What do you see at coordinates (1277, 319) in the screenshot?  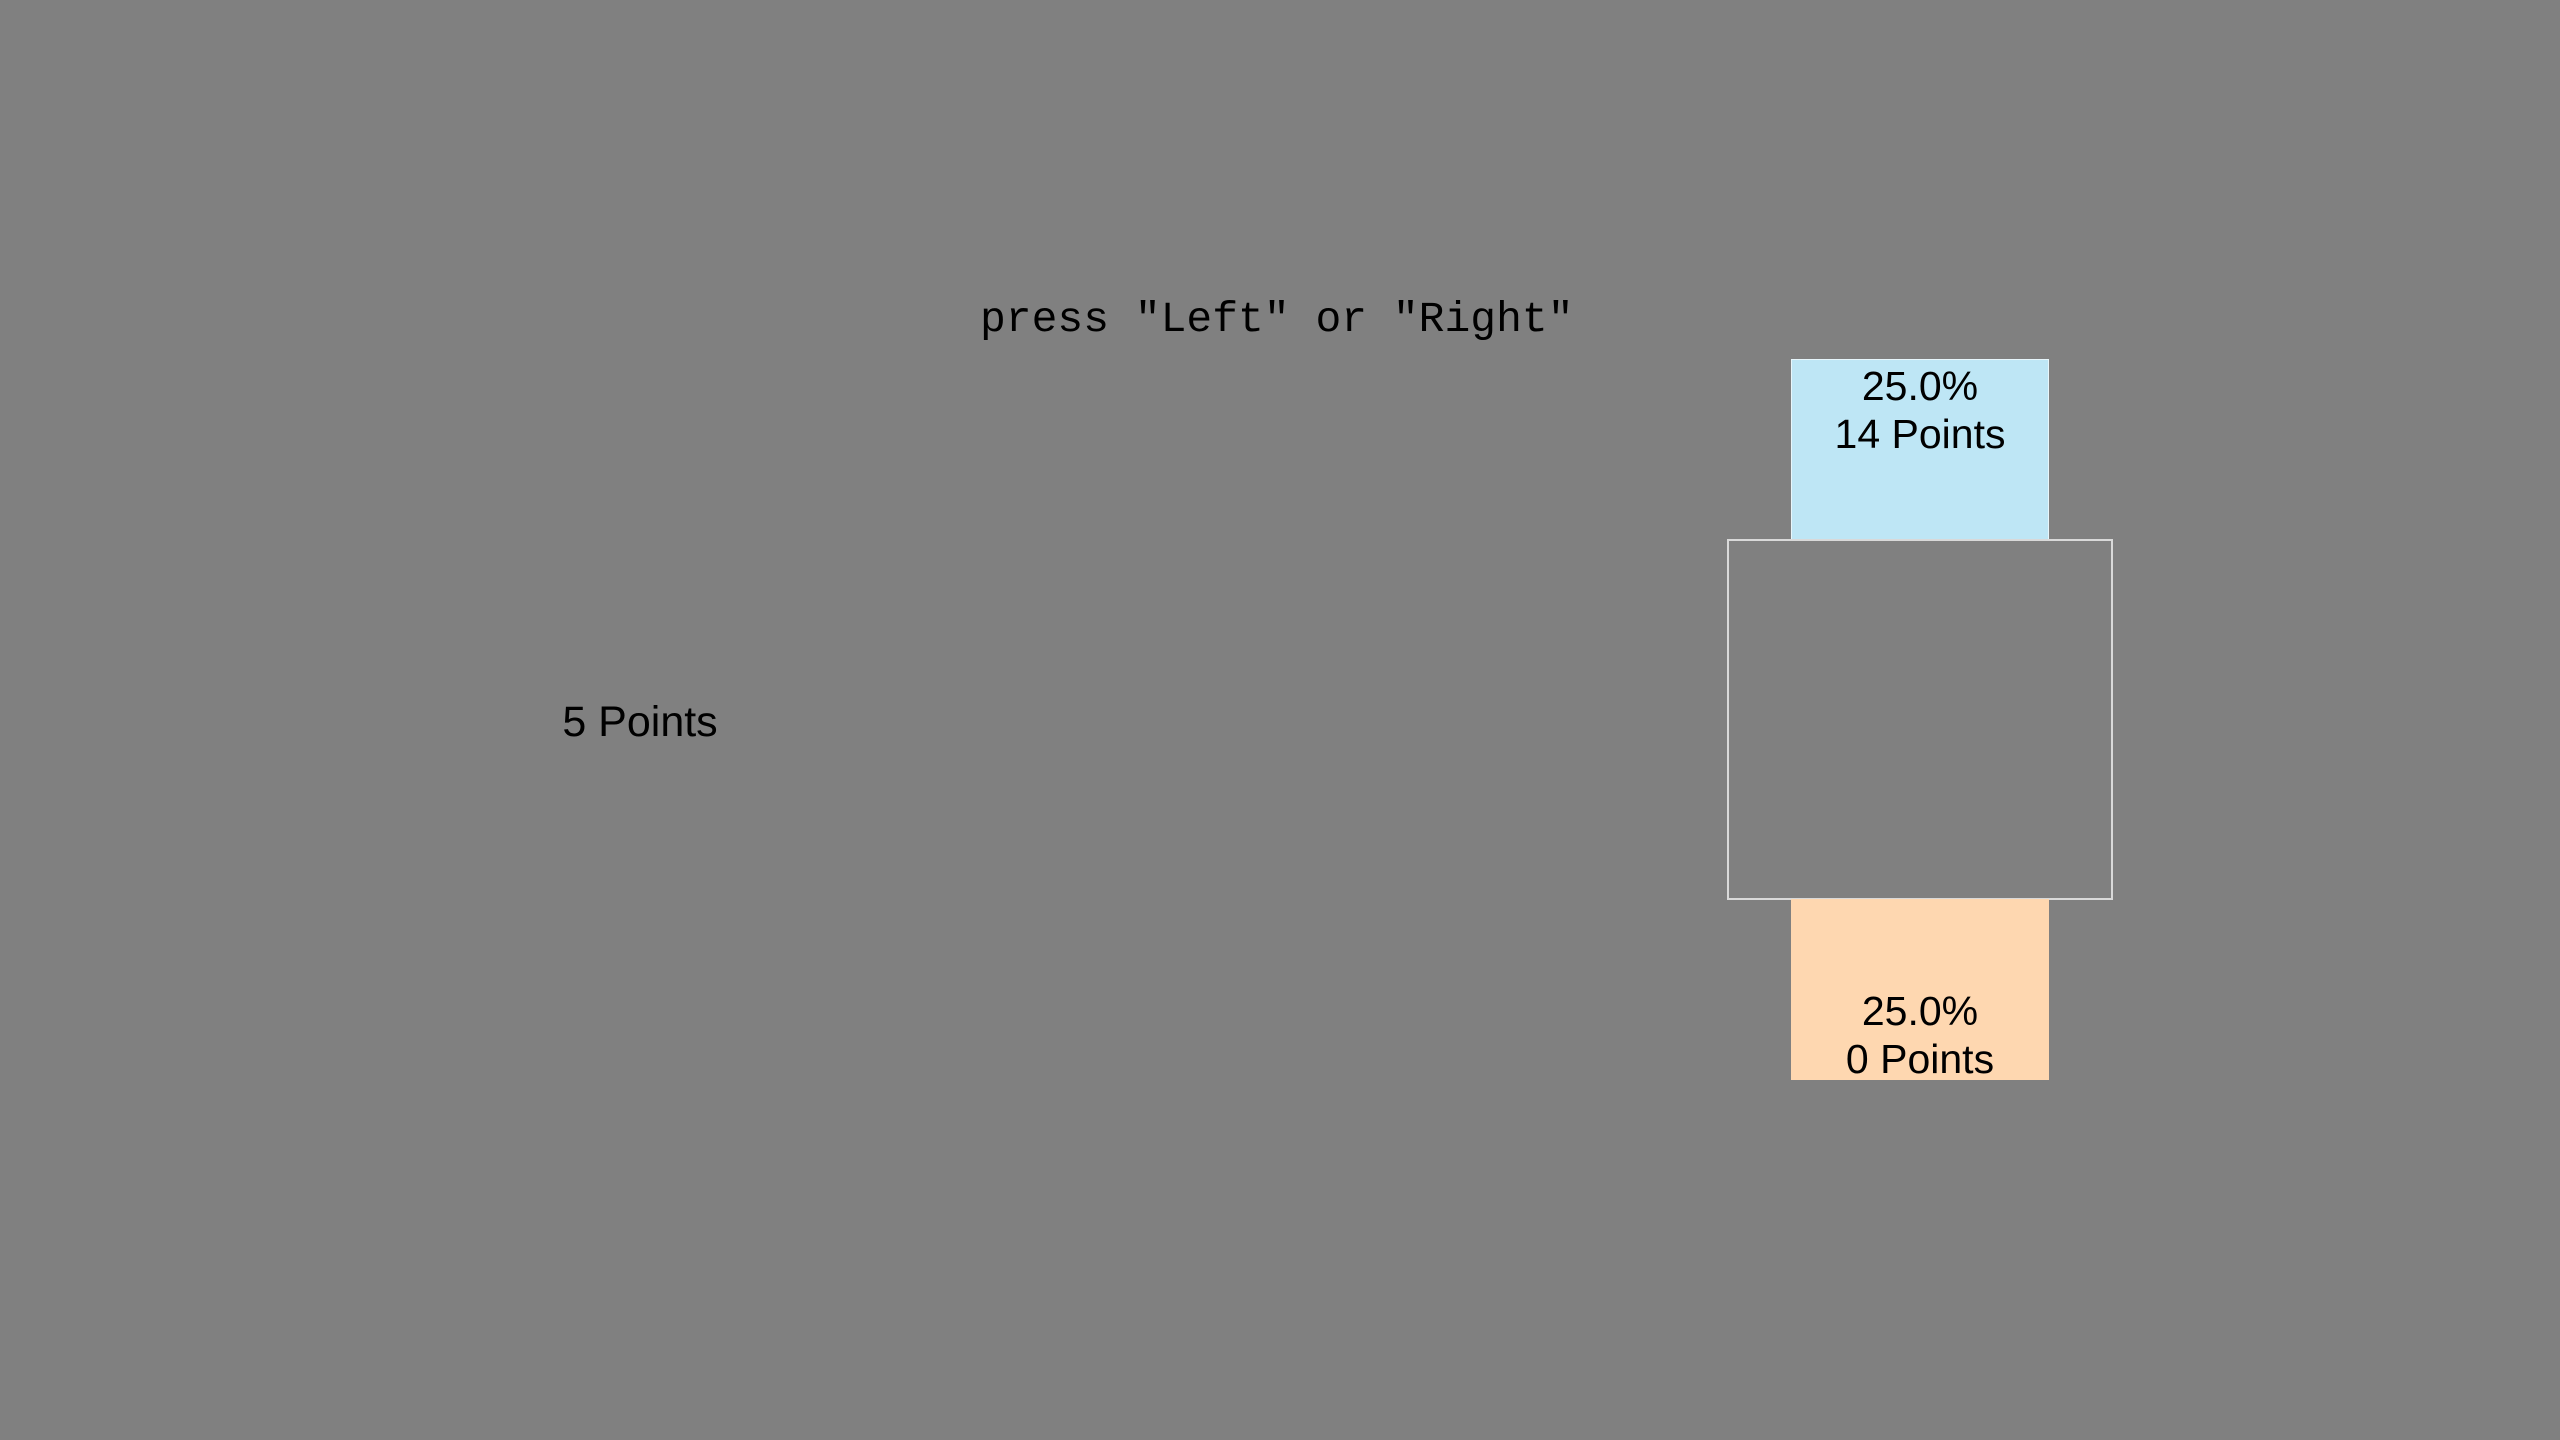 I see `instruction-text: press "Left" or "Right"` at bounding box center [1277, 319].